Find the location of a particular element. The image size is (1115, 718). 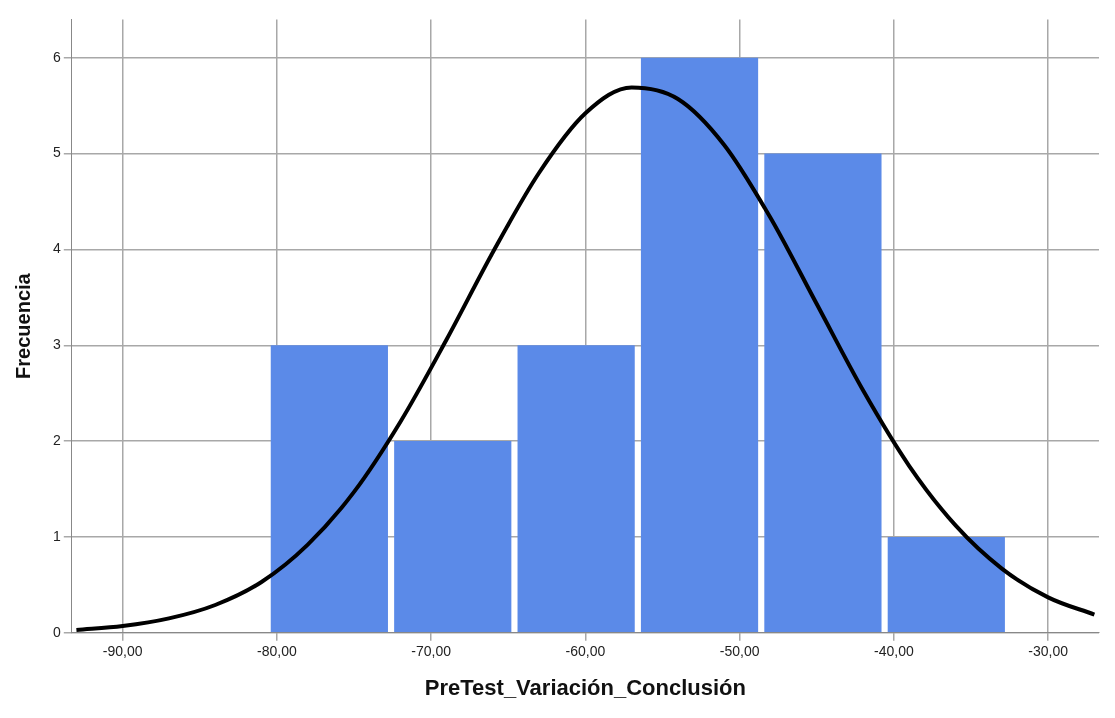

x-tick-label: -40,00 is located at coordinates (894, 651).